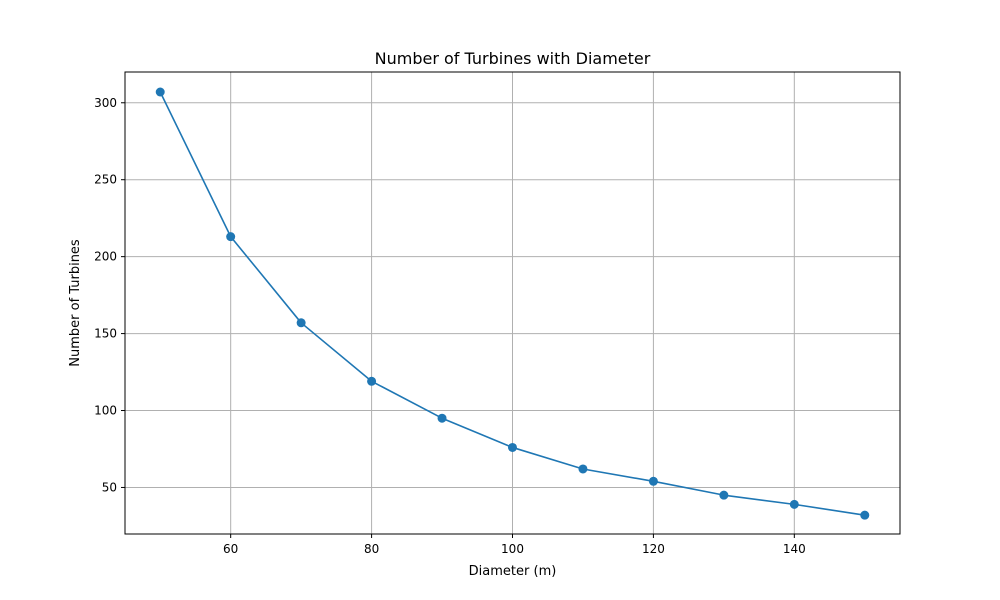  I want to click on x-tick-label: 80, so click(371, 549).